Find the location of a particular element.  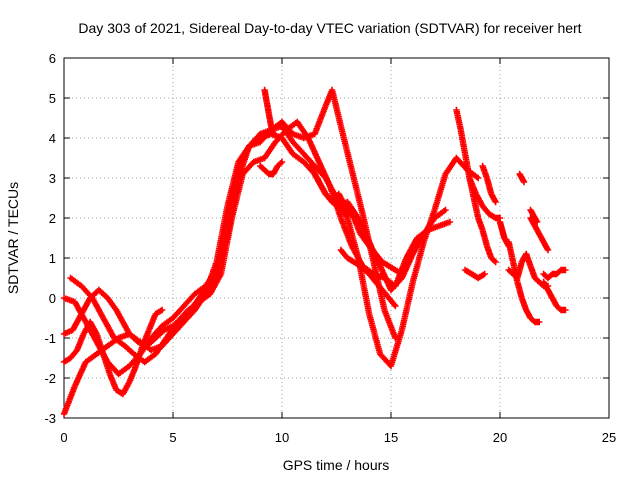

x-tick-label: 0 is located at coordinates (63, 437).